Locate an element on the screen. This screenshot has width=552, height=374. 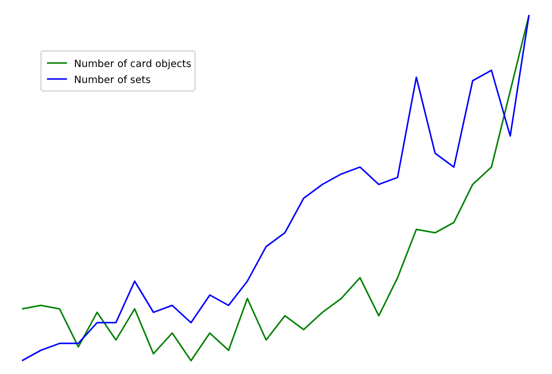
legend-label: Number of sets is located at coordinates (112, 80).